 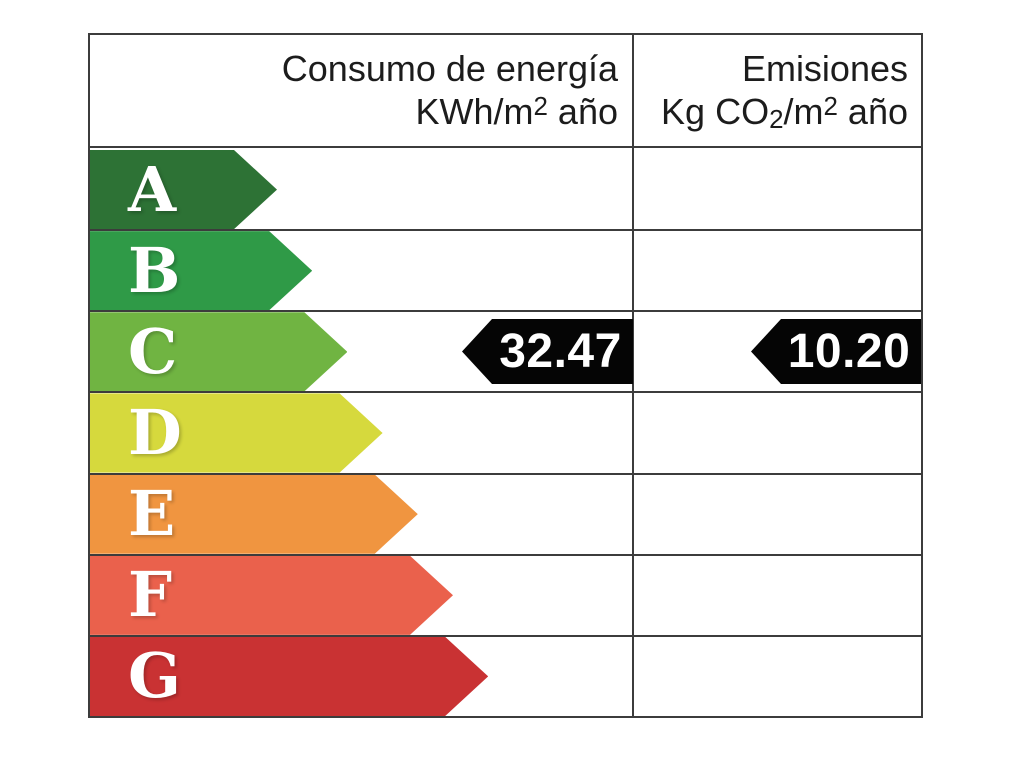 What do you see at coordinates (505, 676) in the screenshot?
I see `band-row-g: G` at bounding box center [505, 676].